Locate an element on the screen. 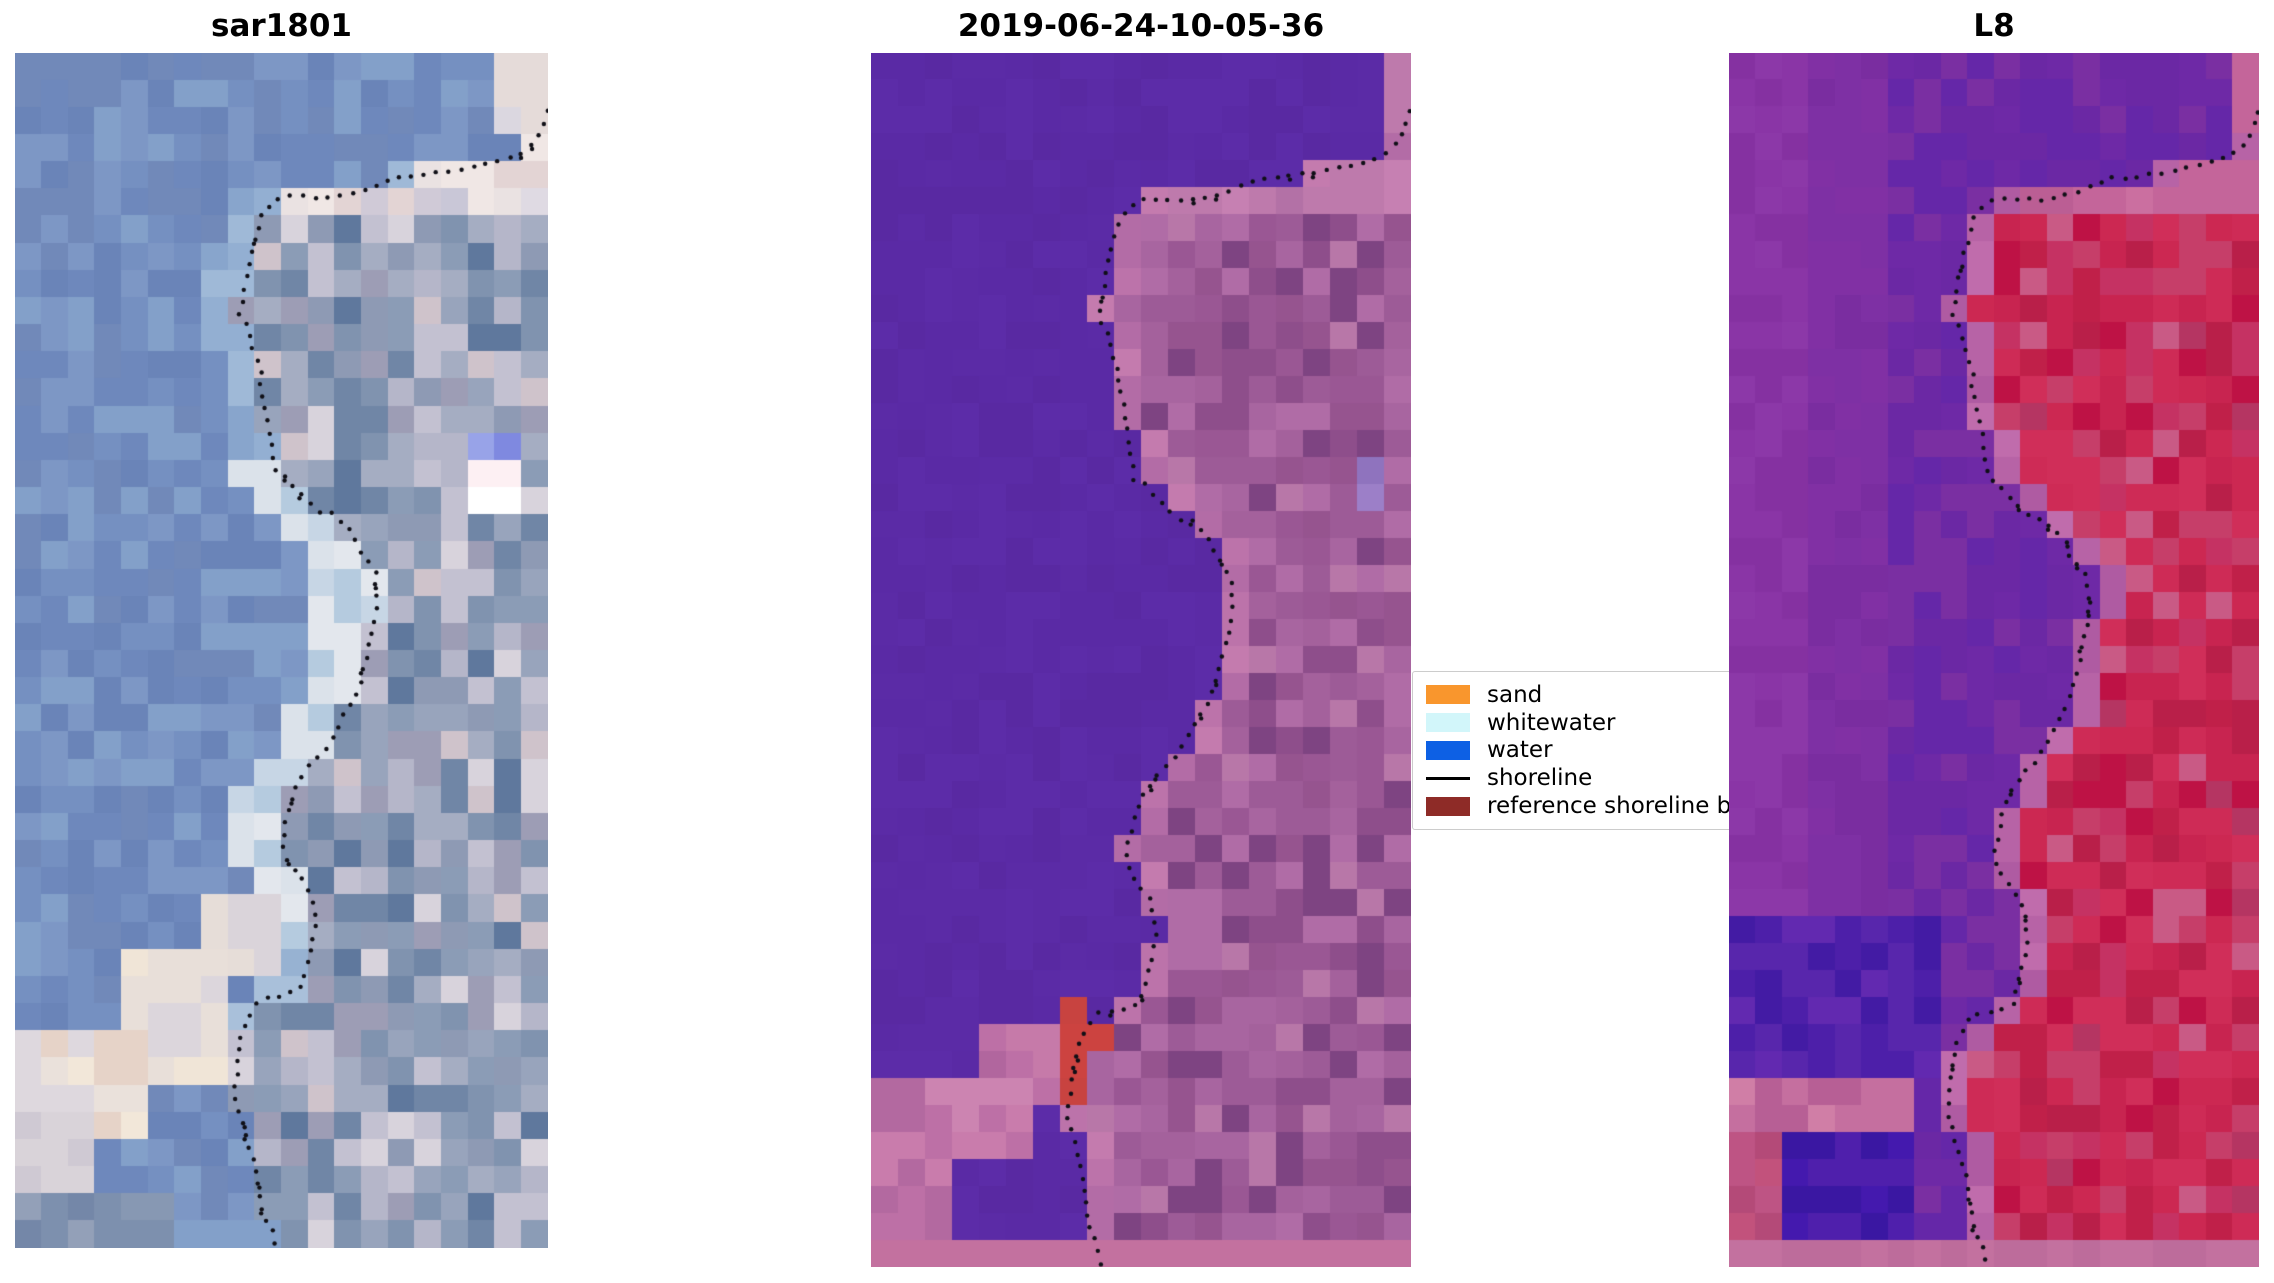  legend-item-whitewater: whitewater is located at coordinates (1672, 723).